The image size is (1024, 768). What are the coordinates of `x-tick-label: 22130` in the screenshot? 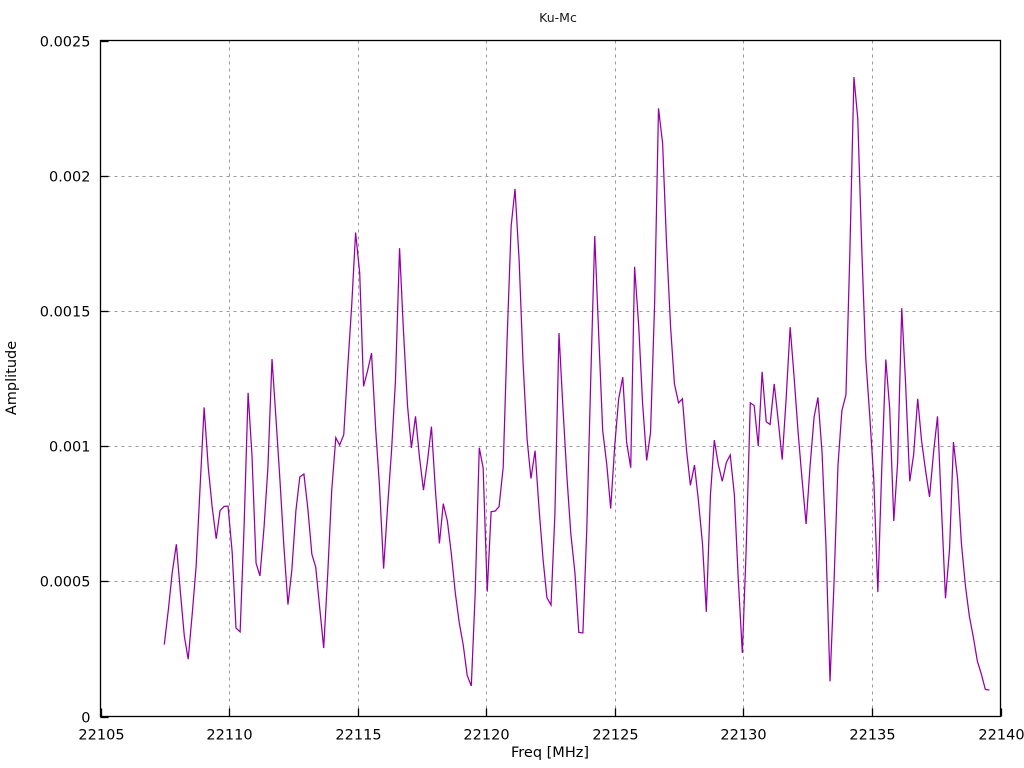 It's located at (743, 736).